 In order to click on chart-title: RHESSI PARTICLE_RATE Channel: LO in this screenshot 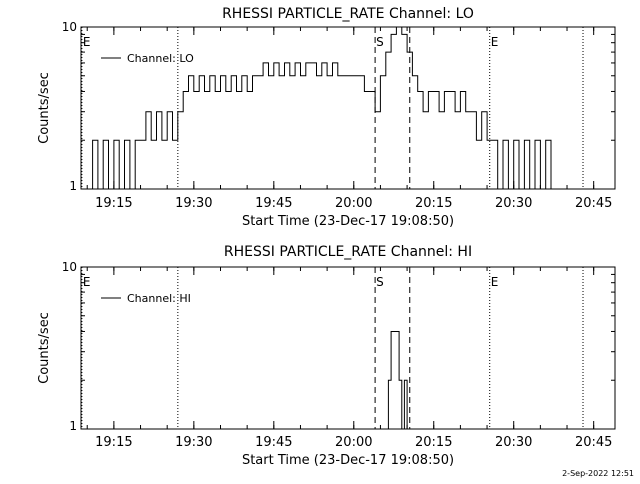, I will do `click(348, 14)`.